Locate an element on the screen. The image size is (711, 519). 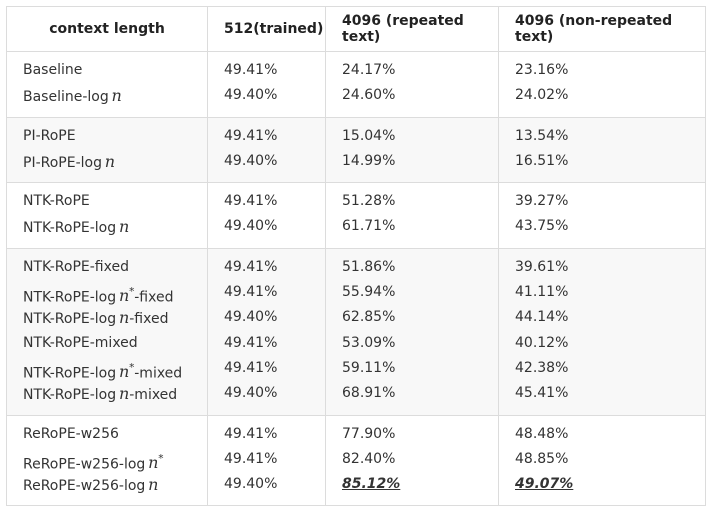
metric-value: 39.27% is located at coordinates (610, 201).